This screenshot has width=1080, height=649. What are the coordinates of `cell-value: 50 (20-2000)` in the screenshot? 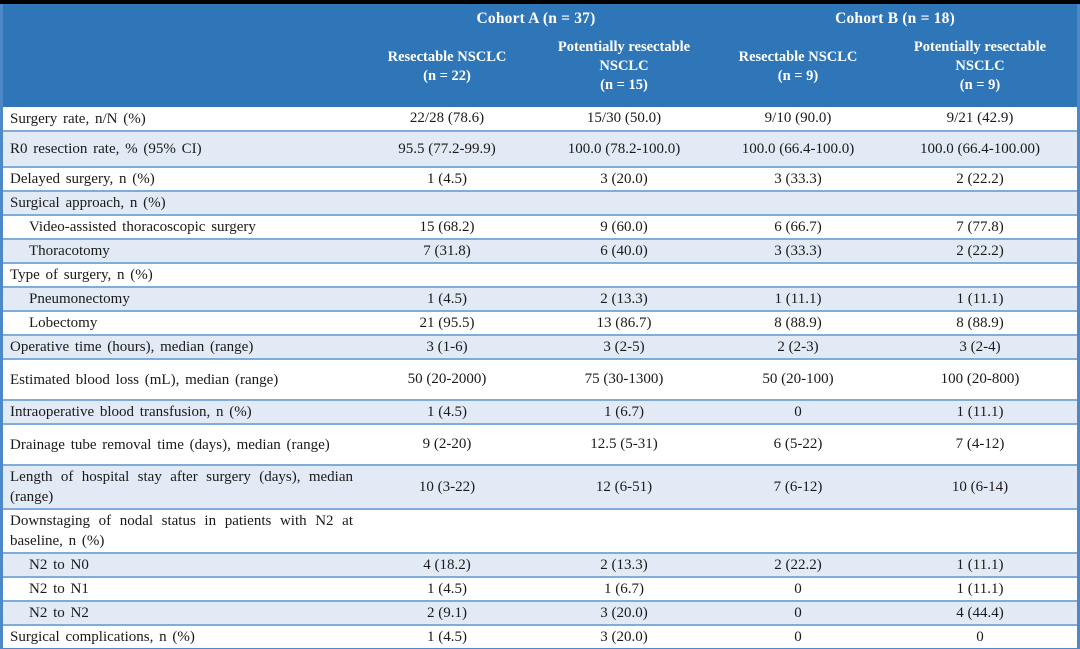 It's located at (447, 379).